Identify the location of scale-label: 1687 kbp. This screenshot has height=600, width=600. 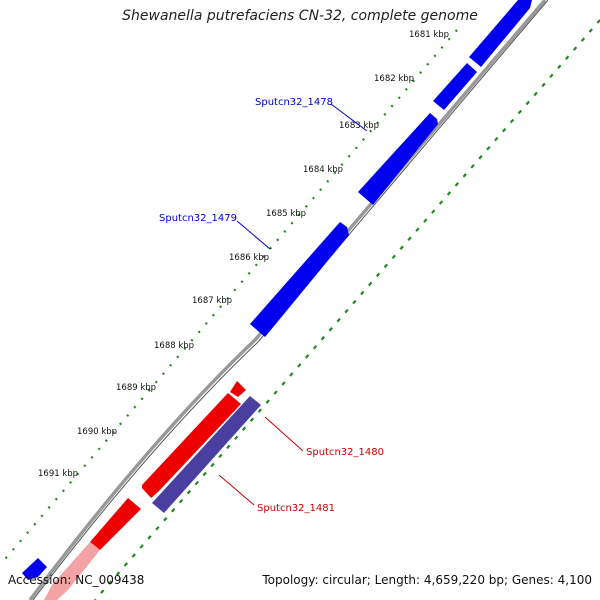
(212, 301).